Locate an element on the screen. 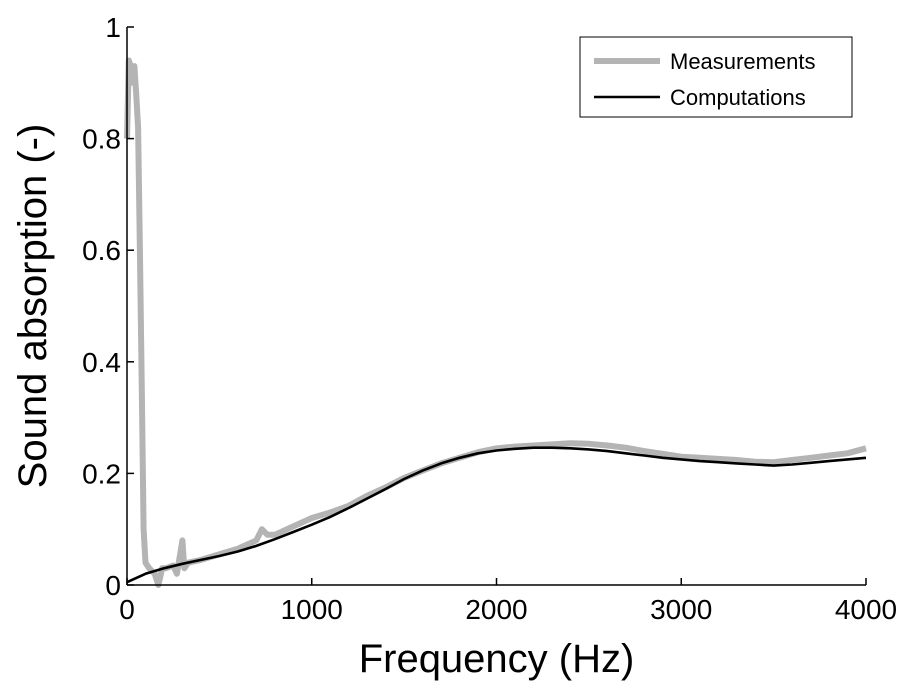  y-tick-label: 1 is located at coordinates (113, 27).